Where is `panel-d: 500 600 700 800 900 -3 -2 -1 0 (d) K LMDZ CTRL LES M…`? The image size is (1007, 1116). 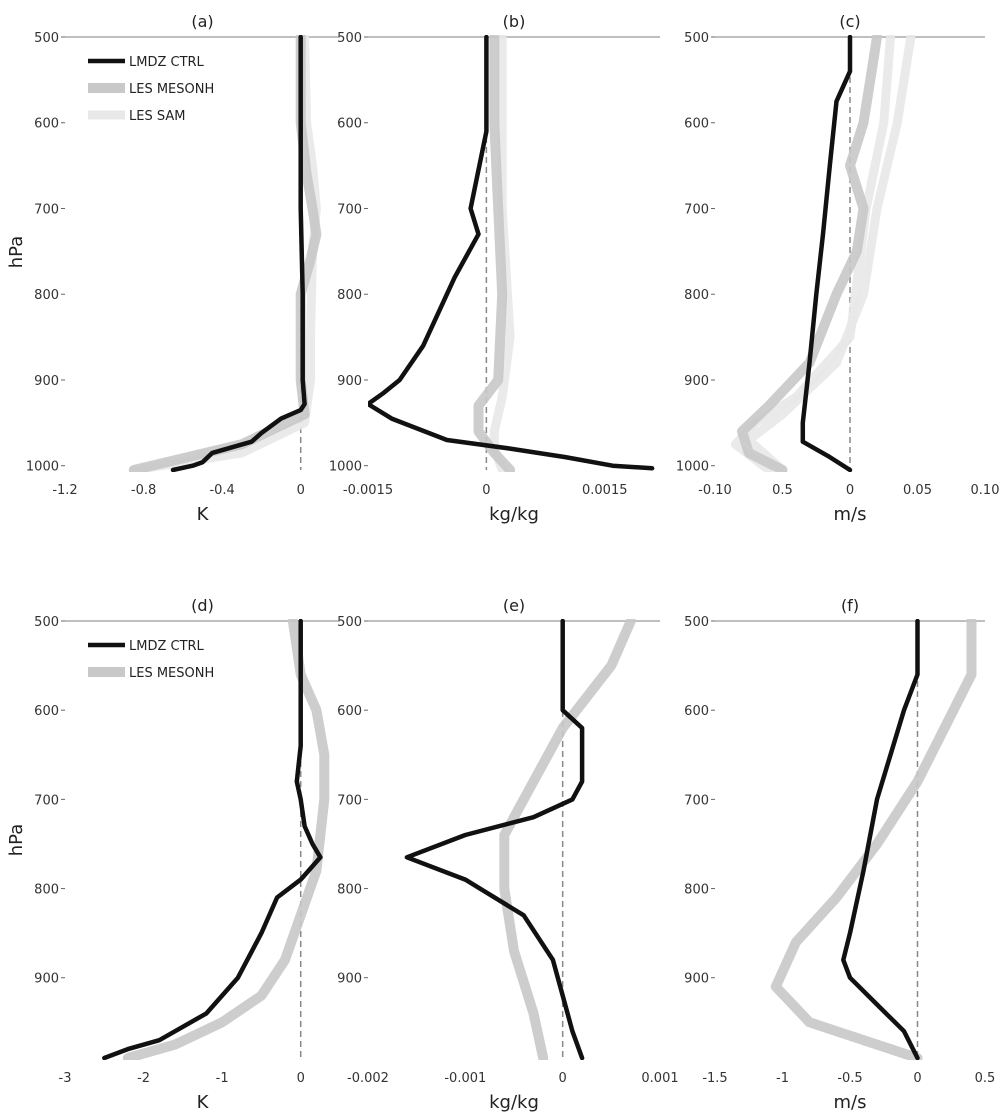
panel-d: 500 600 700 800 900 -3 -2 -1 0 (d) K LMDZ CTRL LES M… is located at coordinates (187, 854).